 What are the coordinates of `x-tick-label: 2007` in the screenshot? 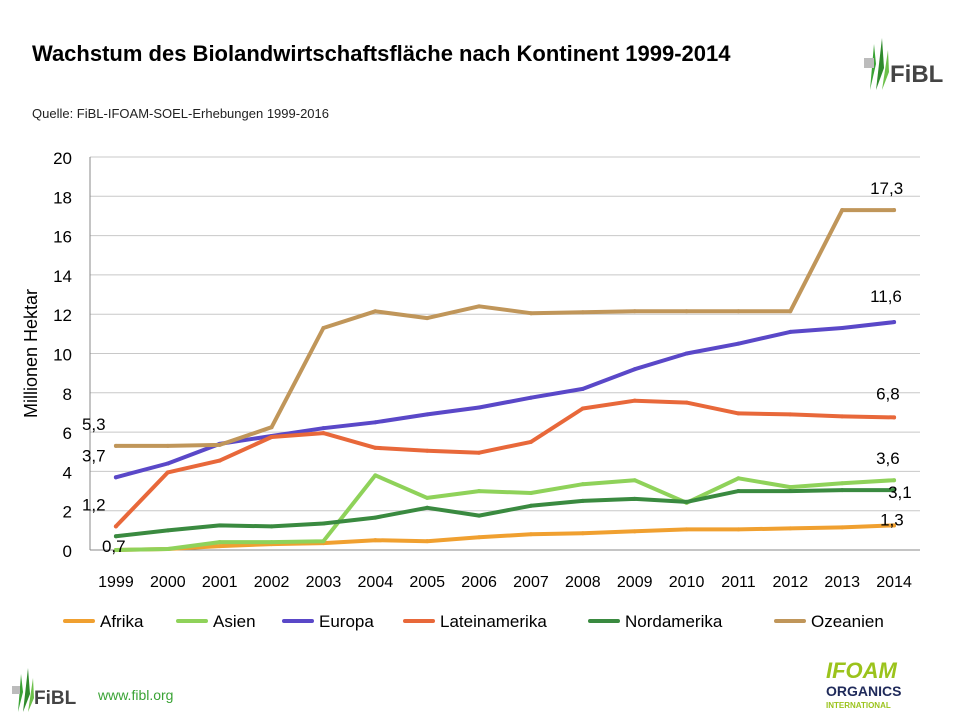 It's located at (531, 582).